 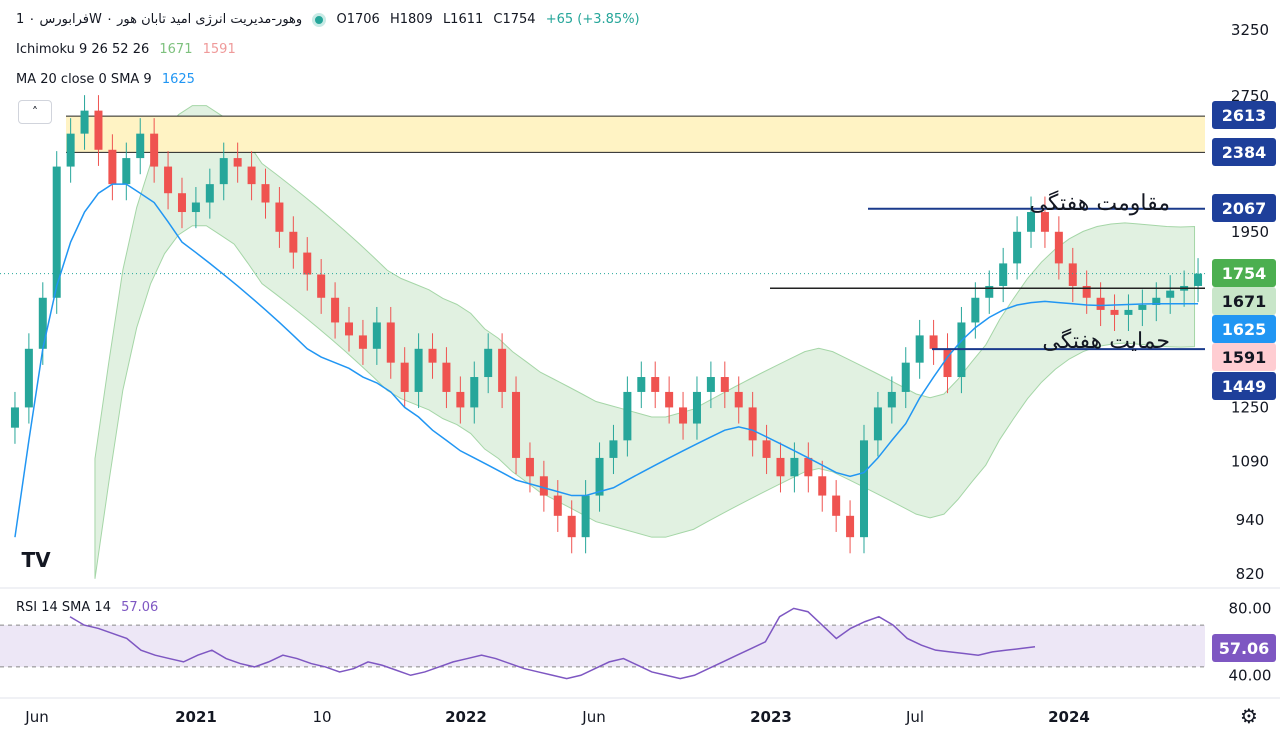 What do you see at coordinates (129, 49) in the screenshot?
I see `ichimoku-legend: Ichimoku 9 26 52 26 1671 1591` at bounding box center [129, 49].